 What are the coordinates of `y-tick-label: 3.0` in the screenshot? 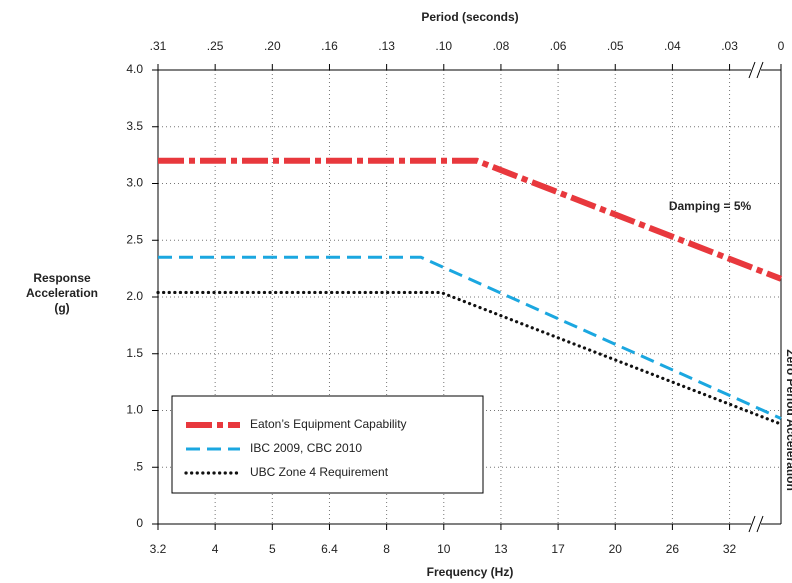 It's located at (134, 183).